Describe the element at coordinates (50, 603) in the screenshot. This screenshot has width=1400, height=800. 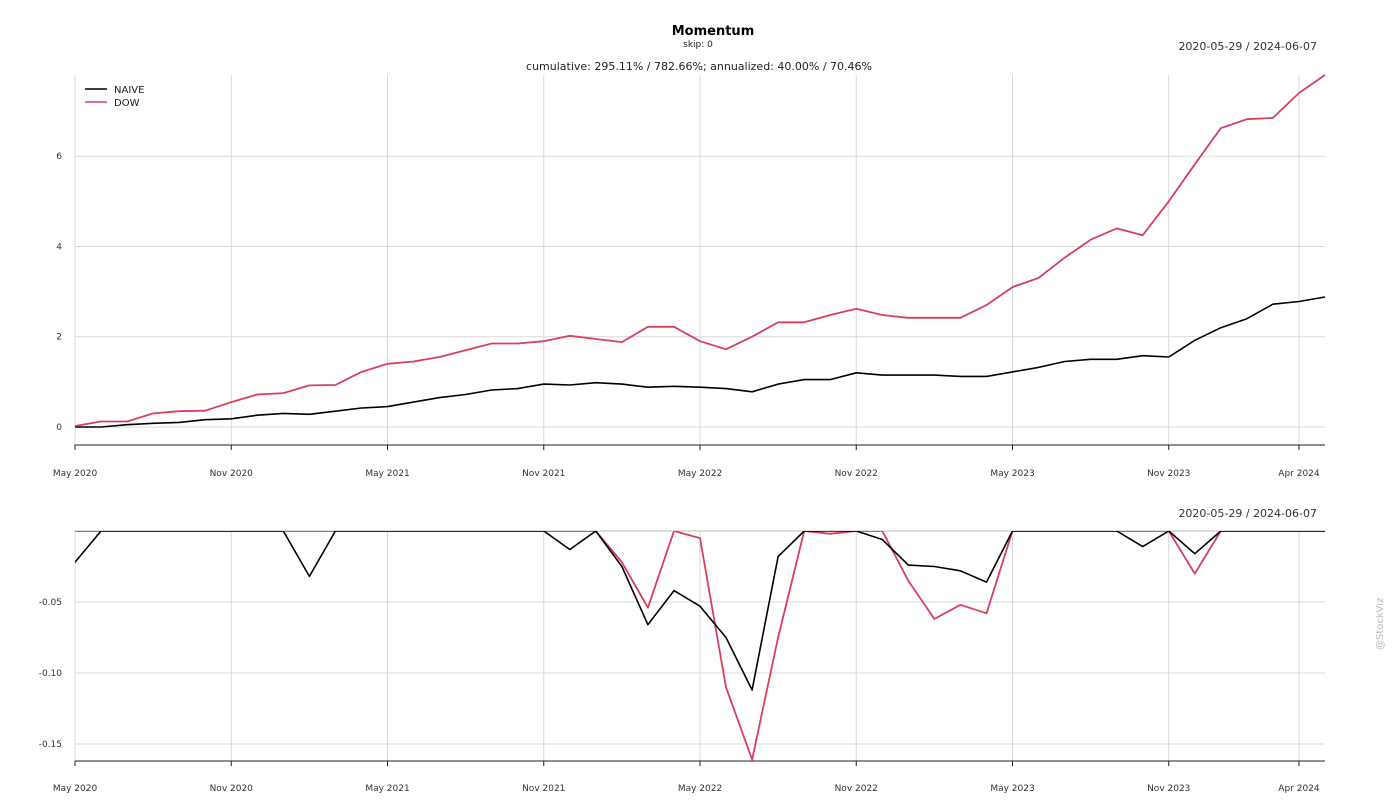
I see `y-tick-label: -0.05` at that location.